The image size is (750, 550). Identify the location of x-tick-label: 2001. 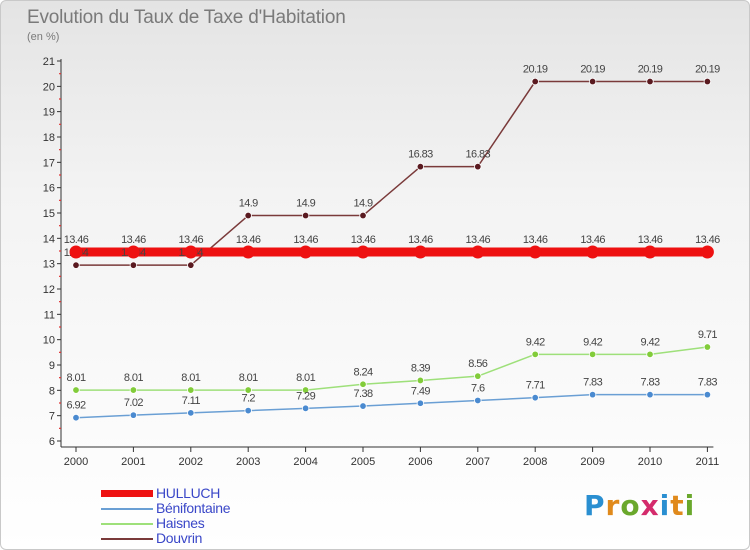
(133, 462).